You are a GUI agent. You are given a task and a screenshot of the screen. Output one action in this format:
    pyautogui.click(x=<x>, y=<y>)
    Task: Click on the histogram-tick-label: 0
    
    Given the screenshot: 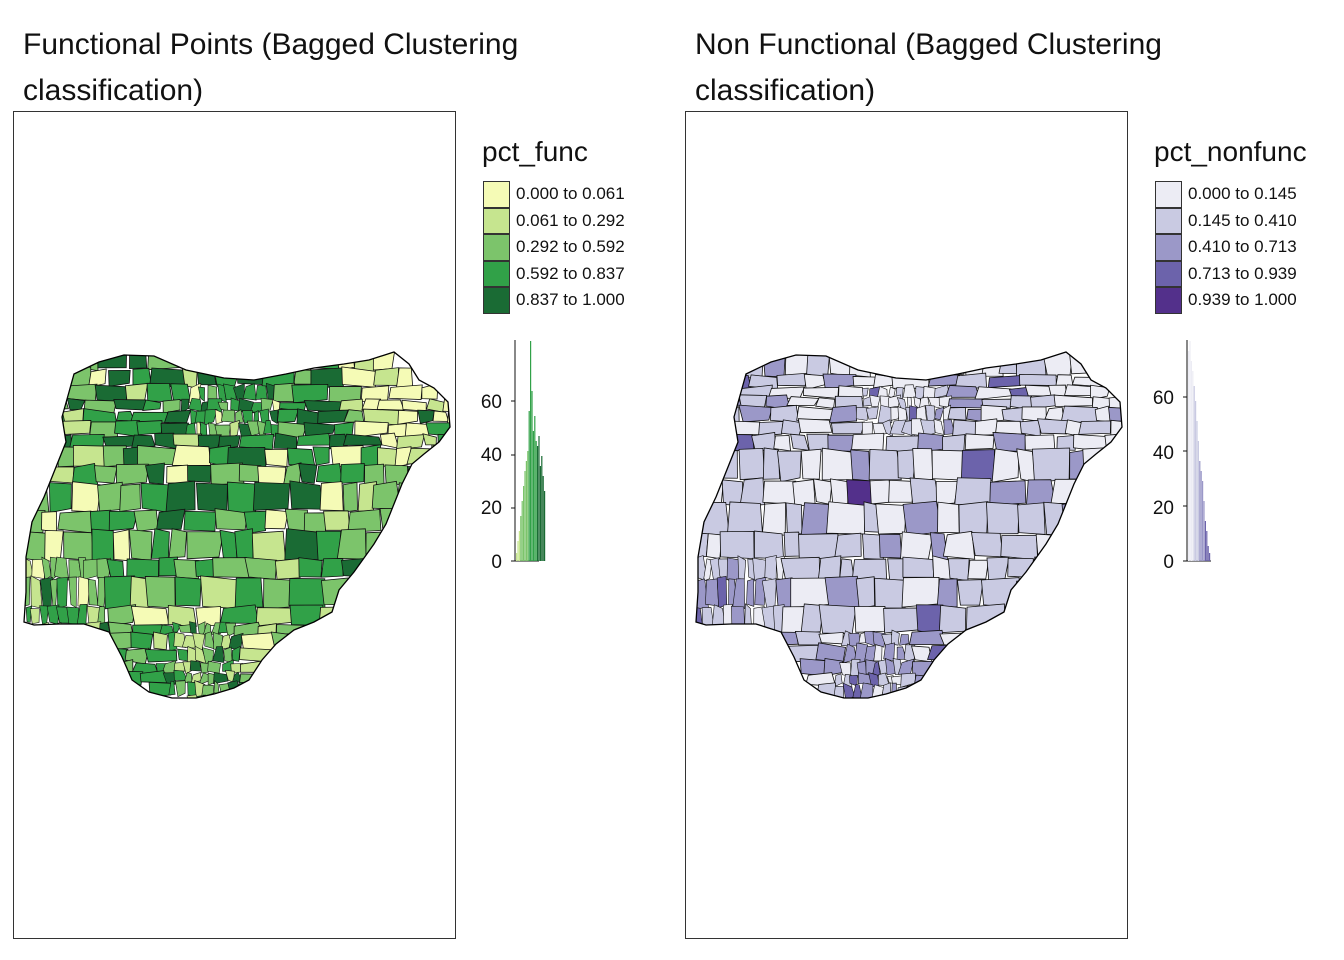 What is the action you would take?
    pyautogui.click(x=1168, y=562)
    